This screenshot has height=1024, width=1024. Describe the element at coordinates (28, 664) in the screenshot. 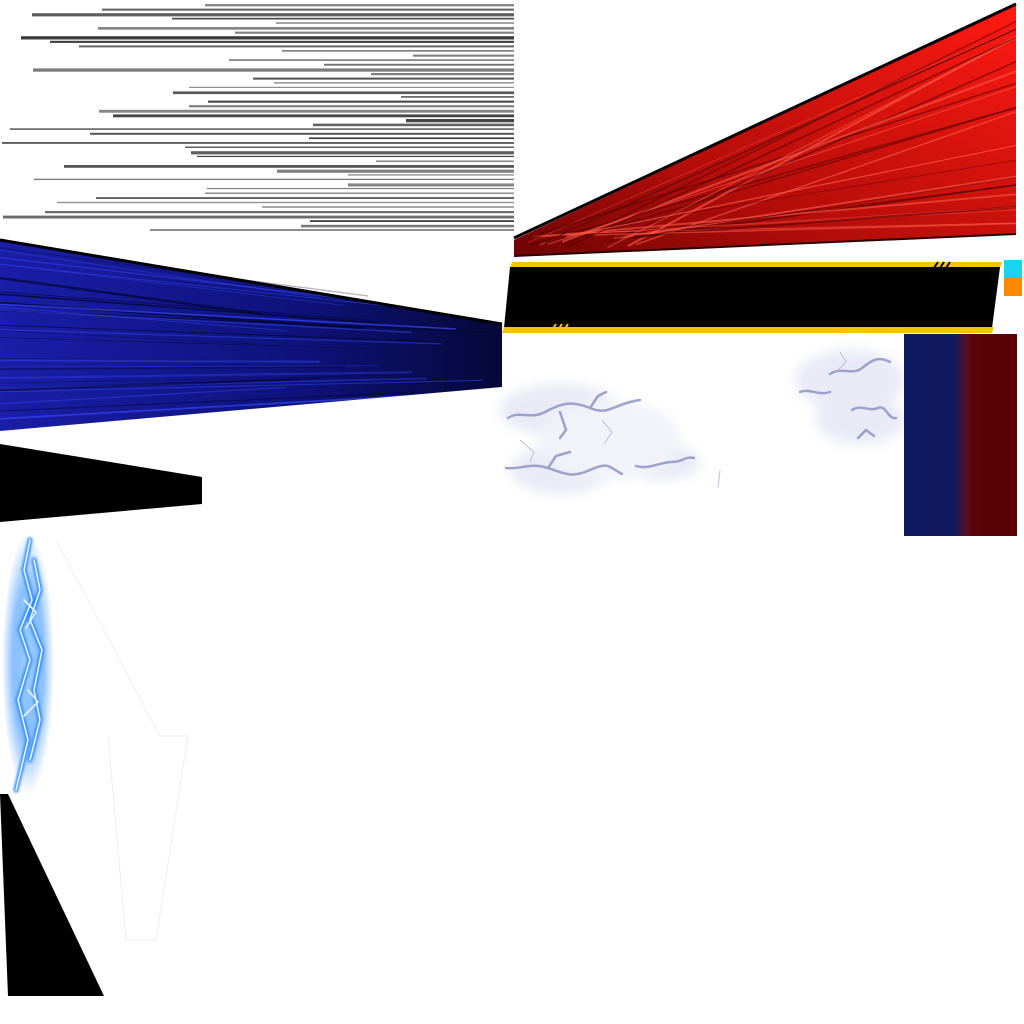

I see `lightning-bolt-sprite` at that location.